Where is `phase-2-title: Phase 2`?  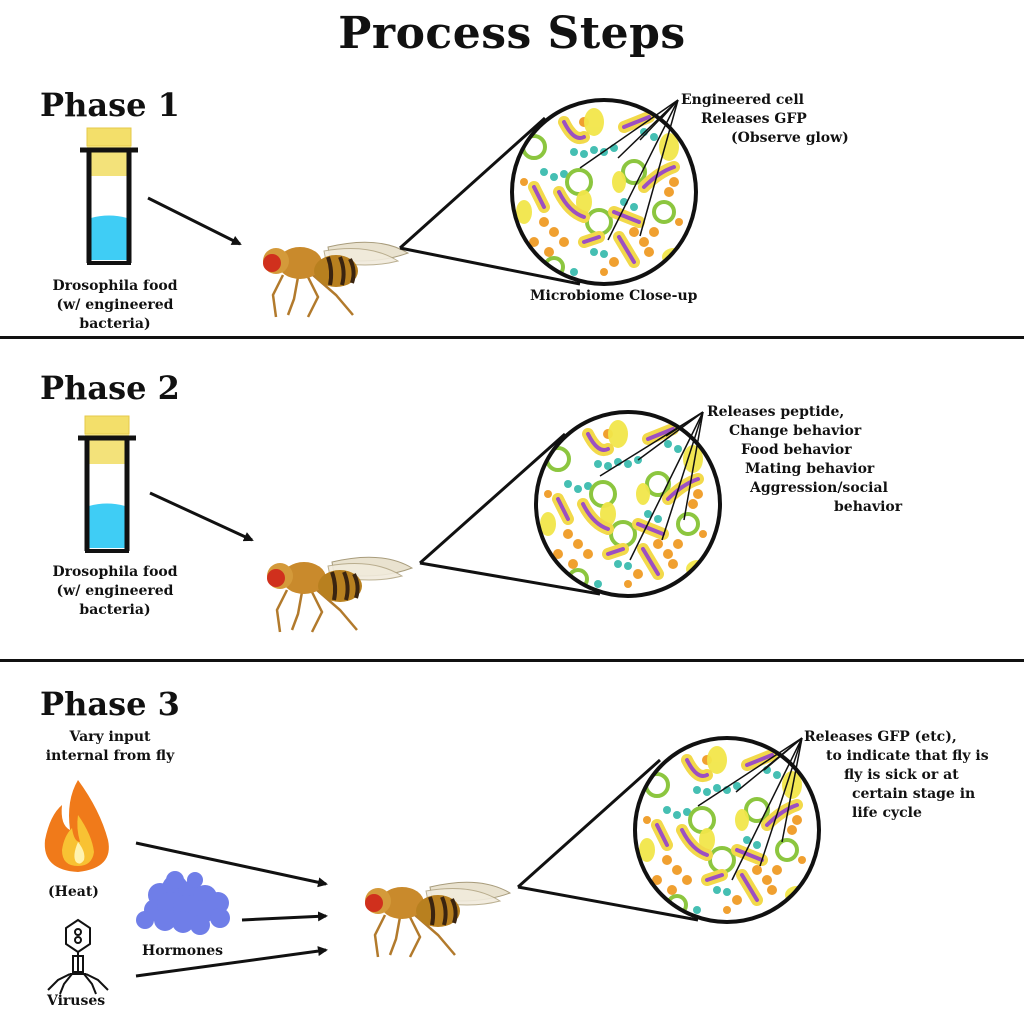
phase-2-title: Phase 2 is located at coordinates (110, 388).